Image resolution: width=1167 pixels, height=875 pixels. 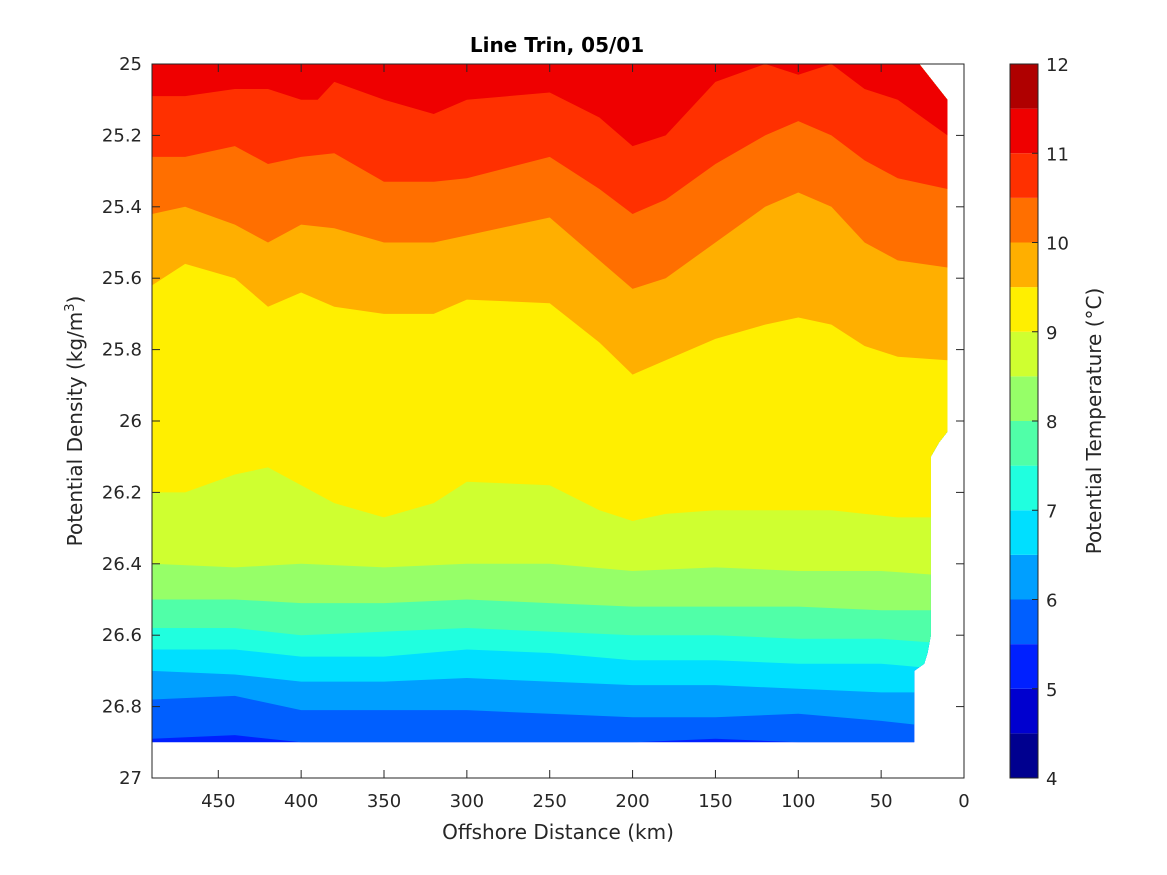 I want to click on colorbar-tick-label: 11, so click(x=1057, y=154).